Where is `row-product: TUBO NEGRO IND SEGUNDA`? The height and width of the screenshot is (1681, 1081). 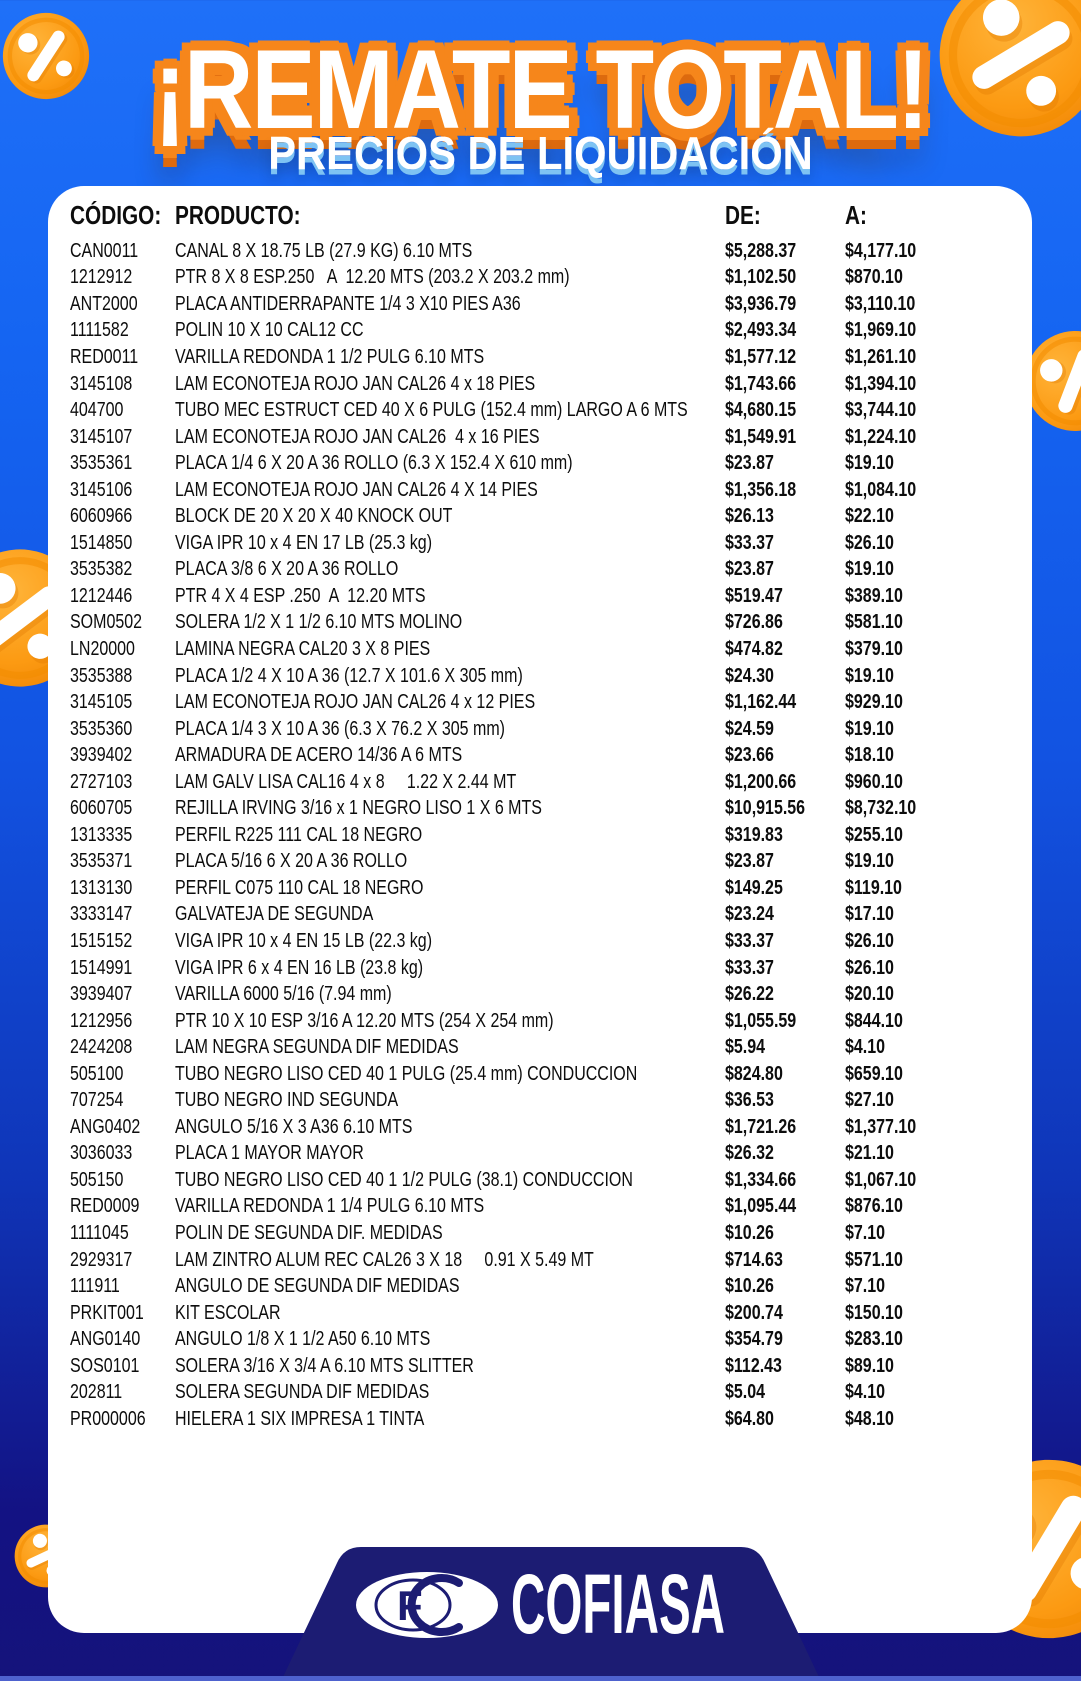
row-product: TUBO NEGRO IND SEGUNDA is located at coordinates (287, 1100).